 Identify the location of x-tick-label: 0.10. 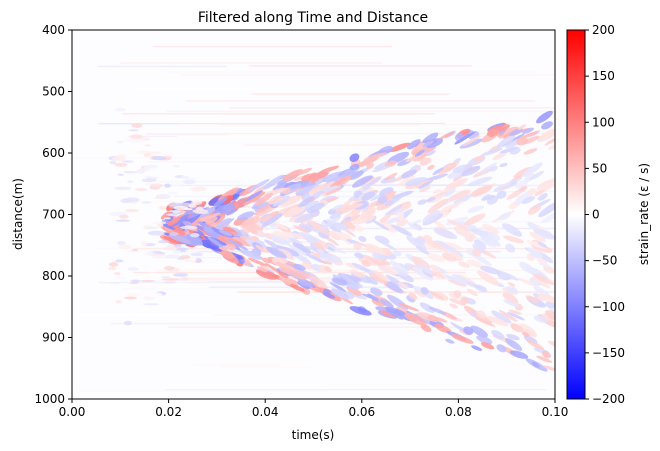
(555, 412).